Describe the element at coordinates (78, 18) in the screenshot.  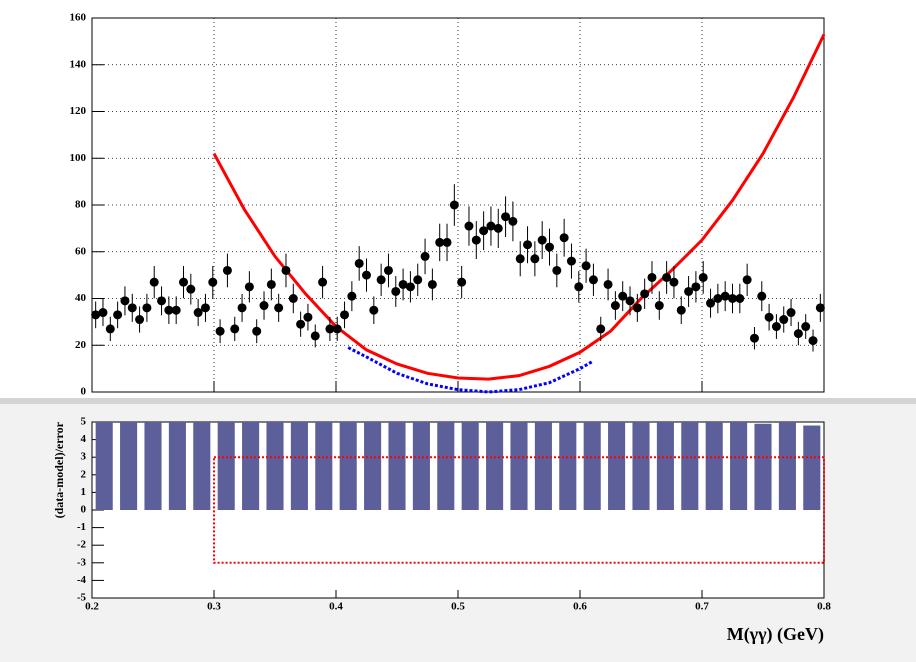
I see `y-tick-label: 160` at that location.